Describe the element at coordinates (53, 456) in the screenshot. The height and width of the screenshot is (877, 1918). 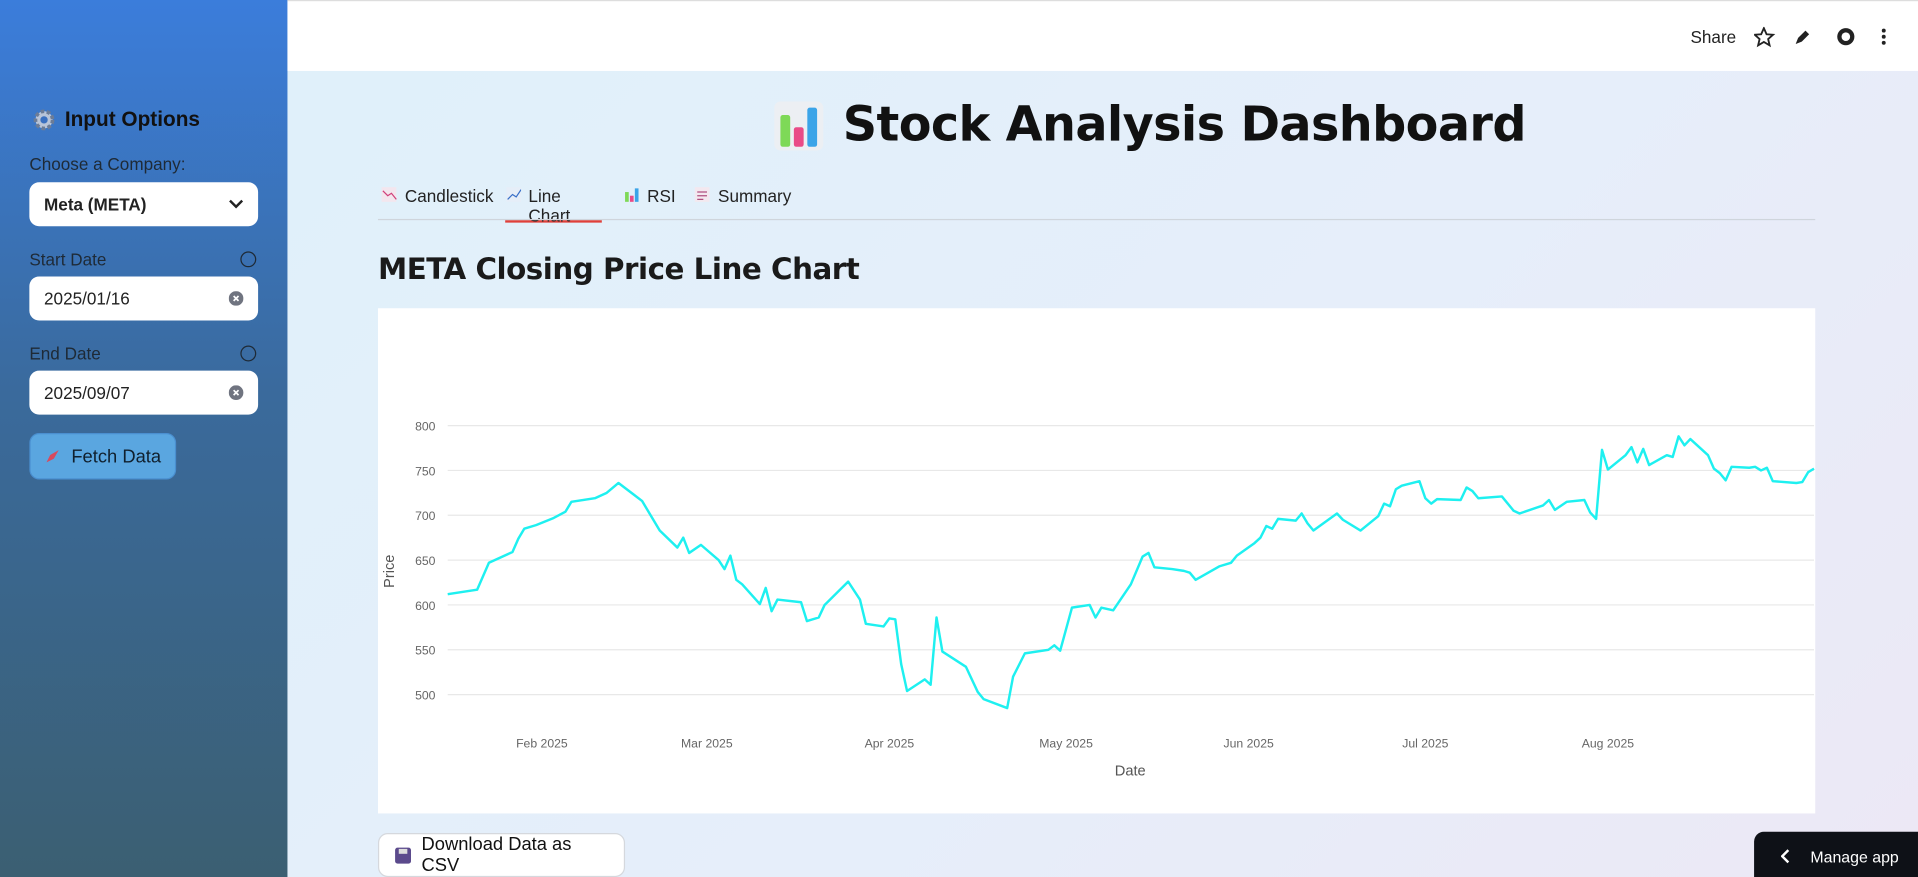
I see `rocket-icon` at that location.